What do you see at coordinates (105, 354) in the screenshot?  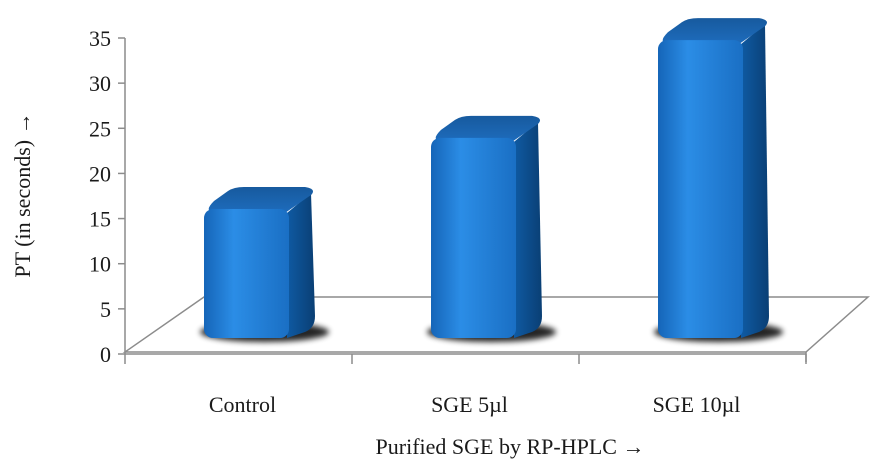 I see `y-tick-label: 0` at bounding box center [105, 354].